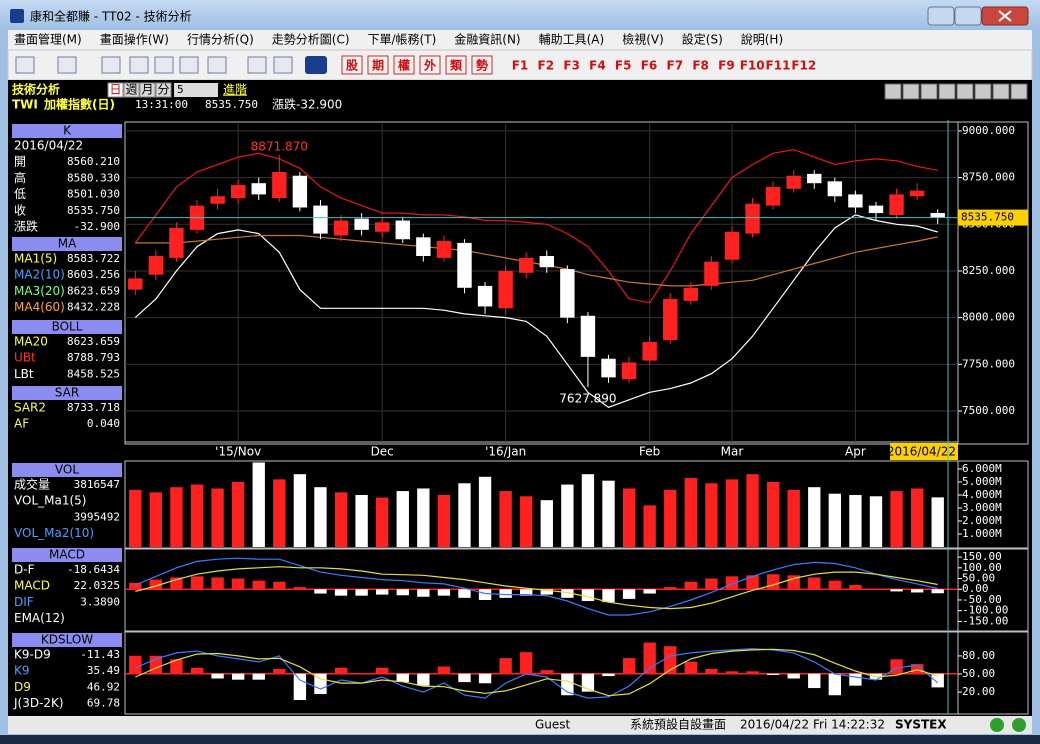  What do you see at coordinates (231, 104) in the screenshot?
I see `price: 8535.750` at bounding box center [231, 104].